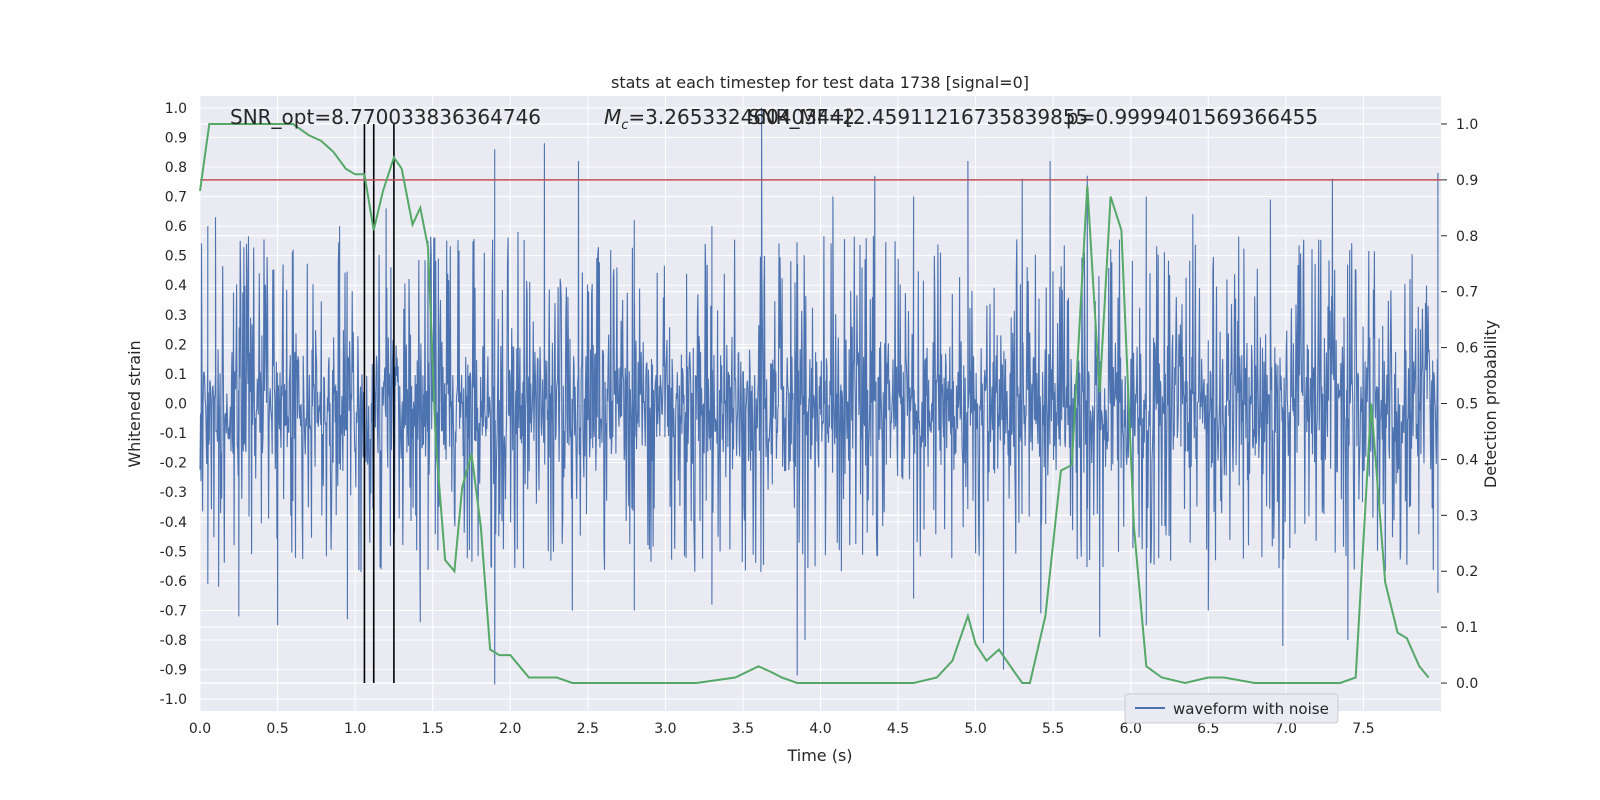  What do you see at coordinates (743, 729) in the screenshot?
I see `x-tick-label: 3.5` at bounding box center [743, 729].